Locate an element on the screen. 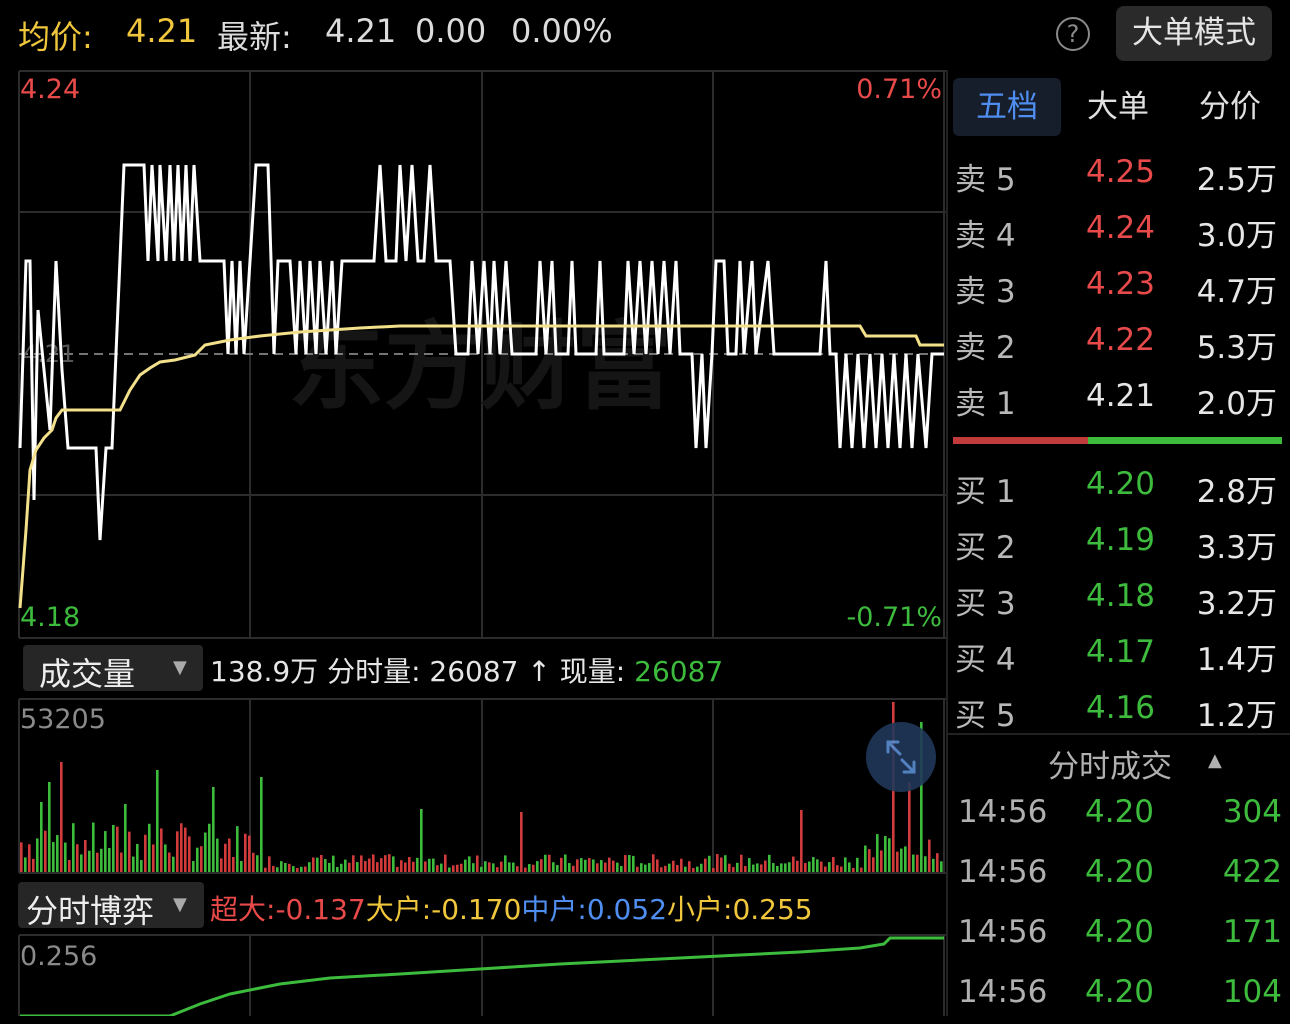  caret-up-icon: ▲ is located at coordinates (1215, 760).